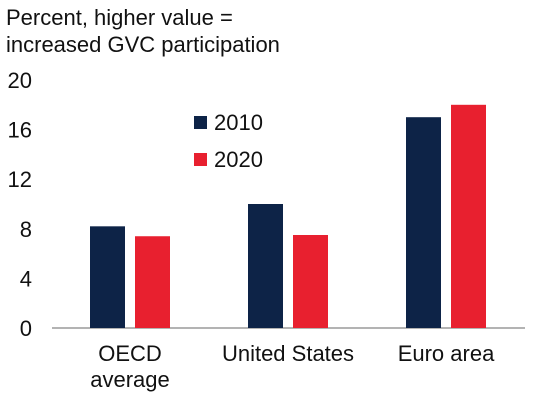 Image resolution: width=533 pixels, height=400 pixels. Describe the element at coordinates (20, 130) in the screenshot. I see `y-tick-label: 16` at that location.